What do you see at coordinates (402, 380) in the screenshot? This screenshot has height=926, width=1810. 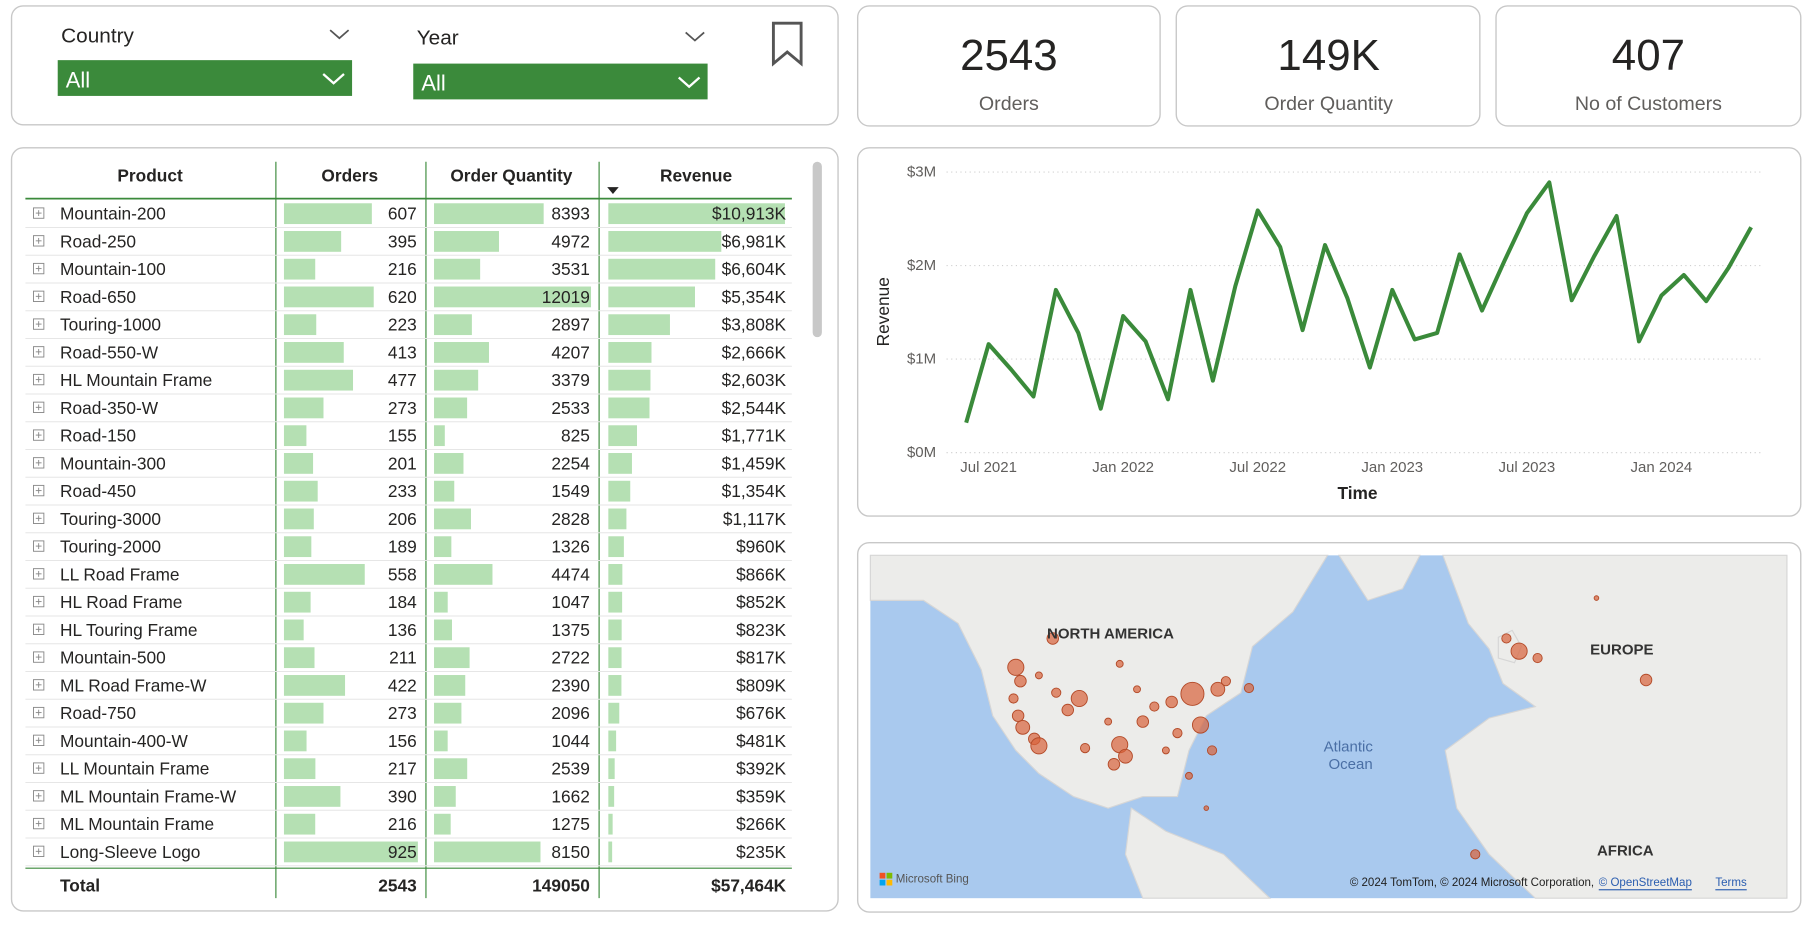 I see `cell-value: 477` at bounding box center [402, 380].